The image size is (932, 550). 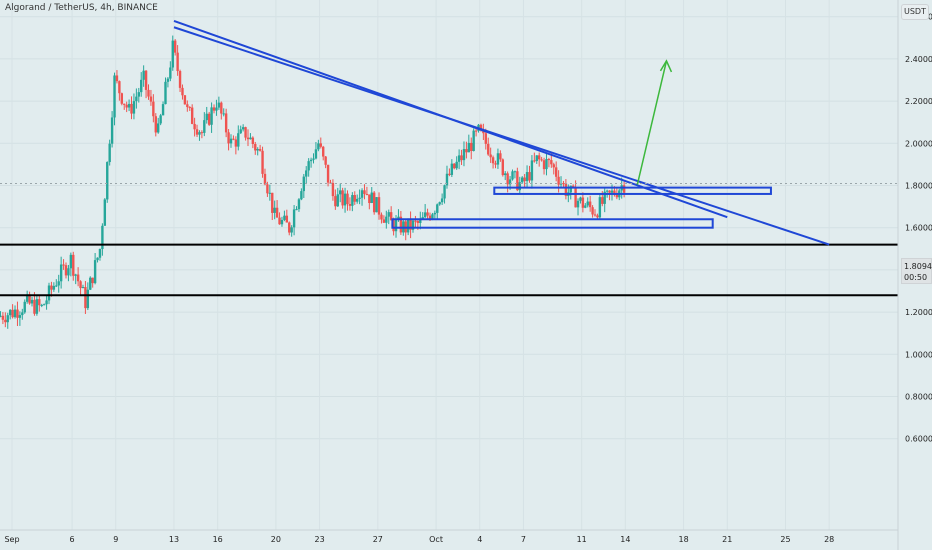 I want to click on current-price-value: 1.8094, so click(x=918, y=266).